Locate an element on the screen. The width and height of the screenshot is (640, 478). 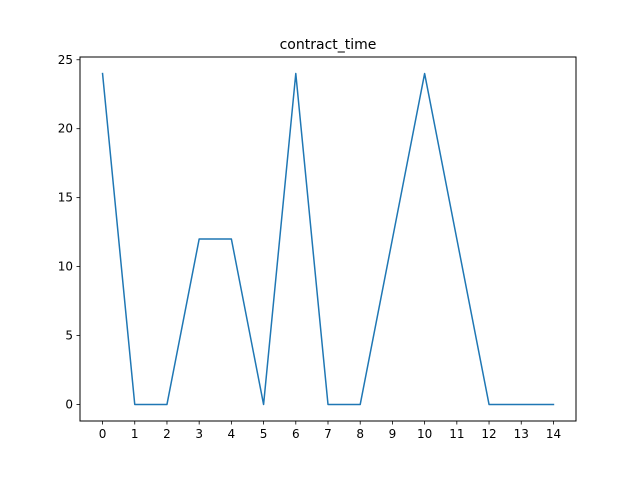
x-tick-label: 3 is located at coordinates (199, 434).